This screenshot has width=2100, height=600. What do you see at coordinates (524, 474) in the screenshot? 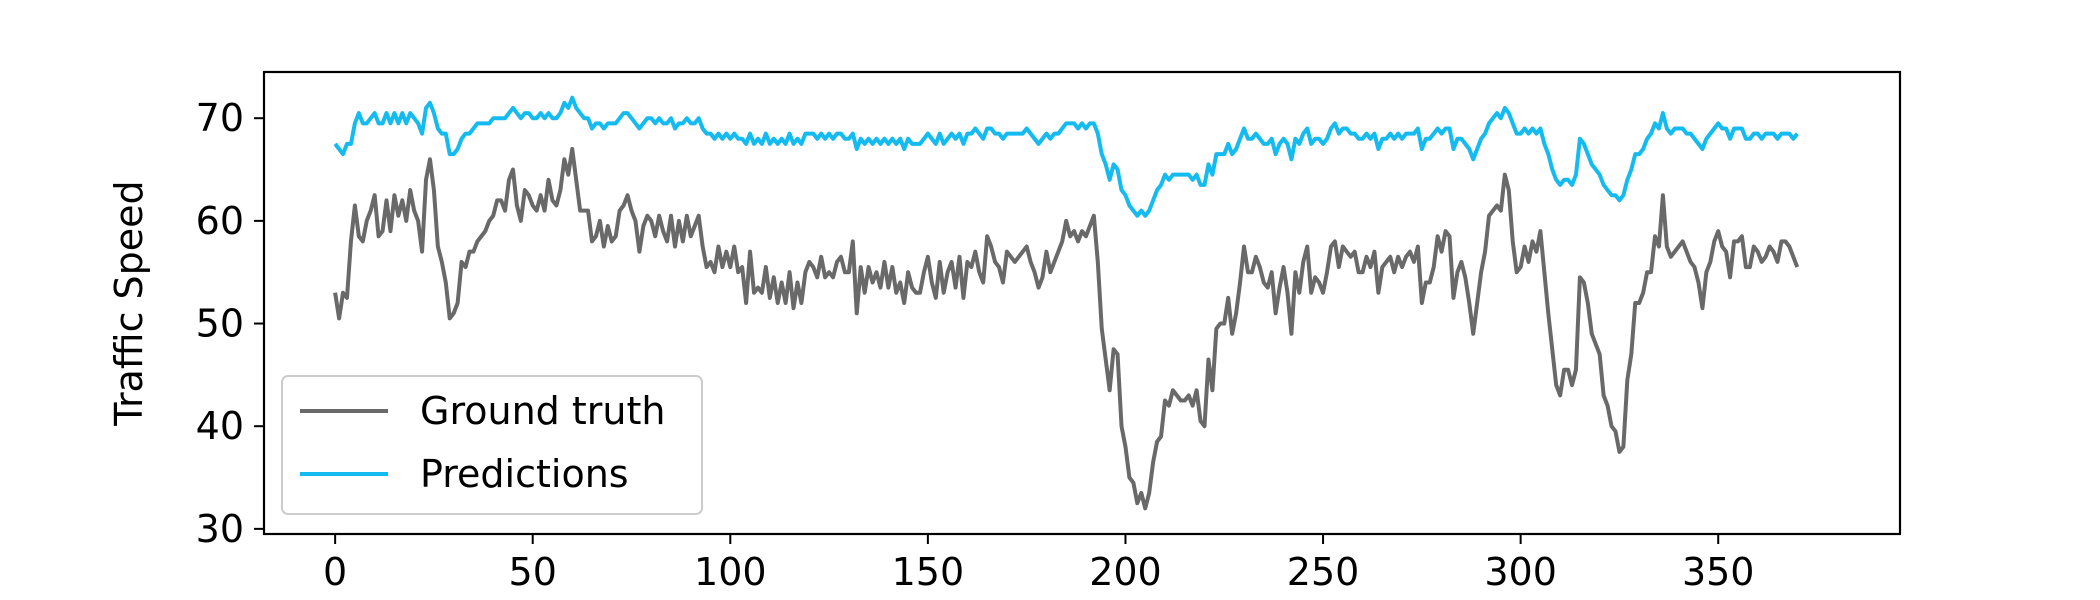
I see `legend-label-predictions: Predictions` at bounding box center [524, 474].